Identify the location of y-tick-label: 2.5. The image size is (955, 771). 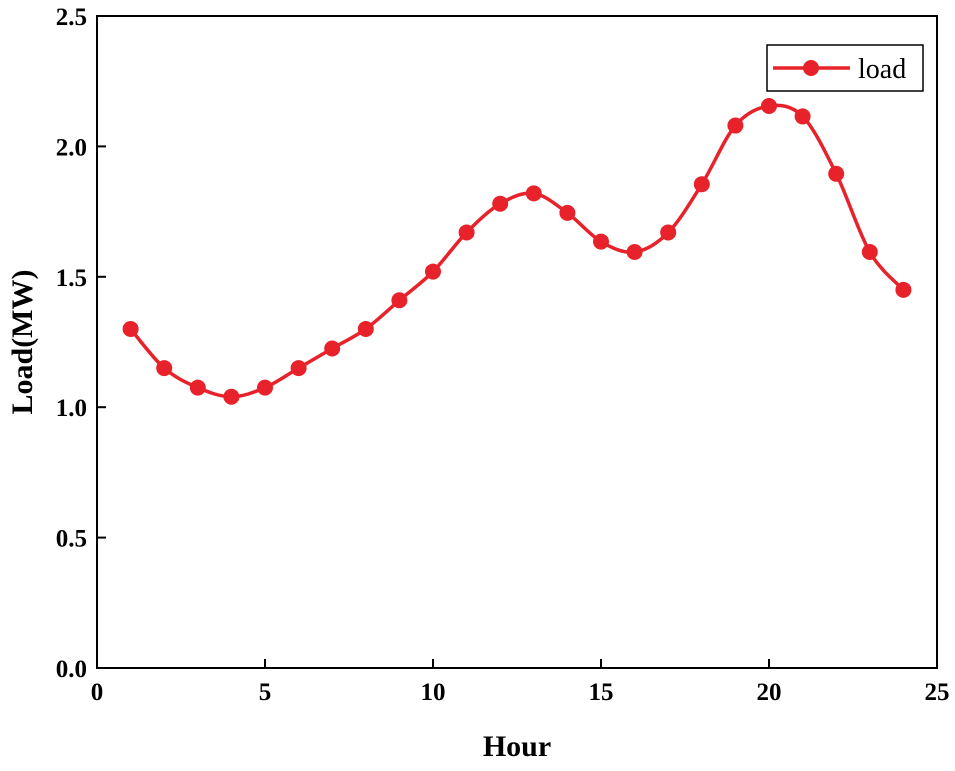
(71, 17).